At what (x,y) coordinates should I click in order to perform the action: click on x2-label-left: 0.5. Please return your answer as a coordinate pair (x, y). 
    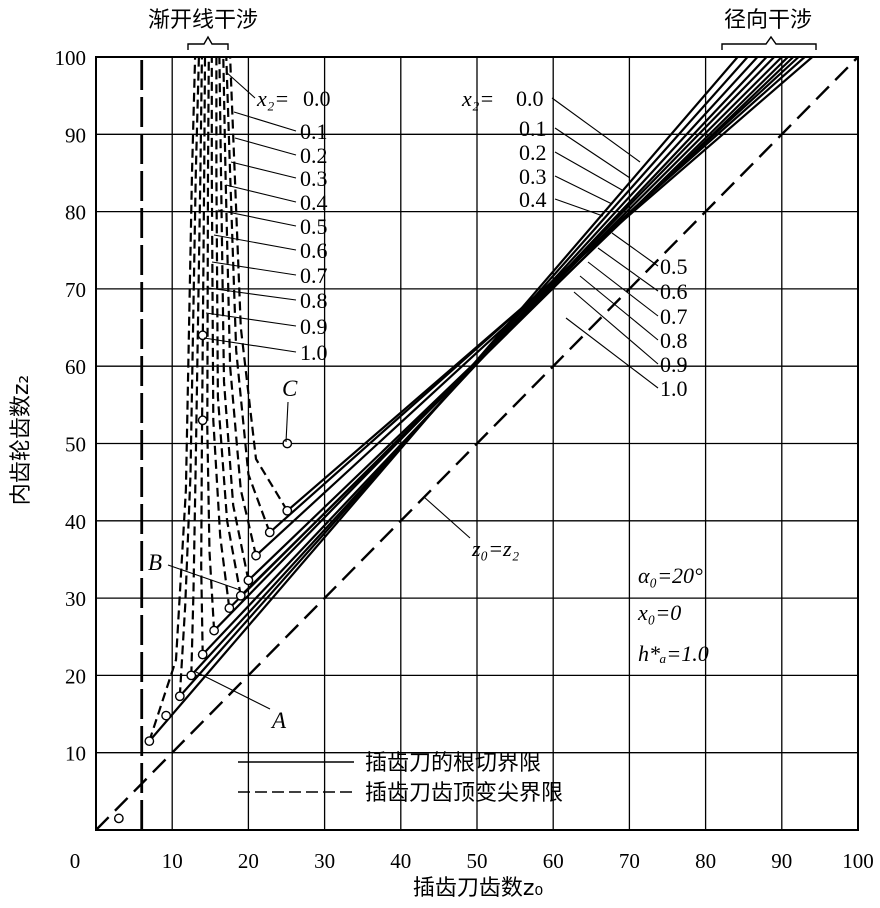
    Looking at the image, I should click on (314, 226).